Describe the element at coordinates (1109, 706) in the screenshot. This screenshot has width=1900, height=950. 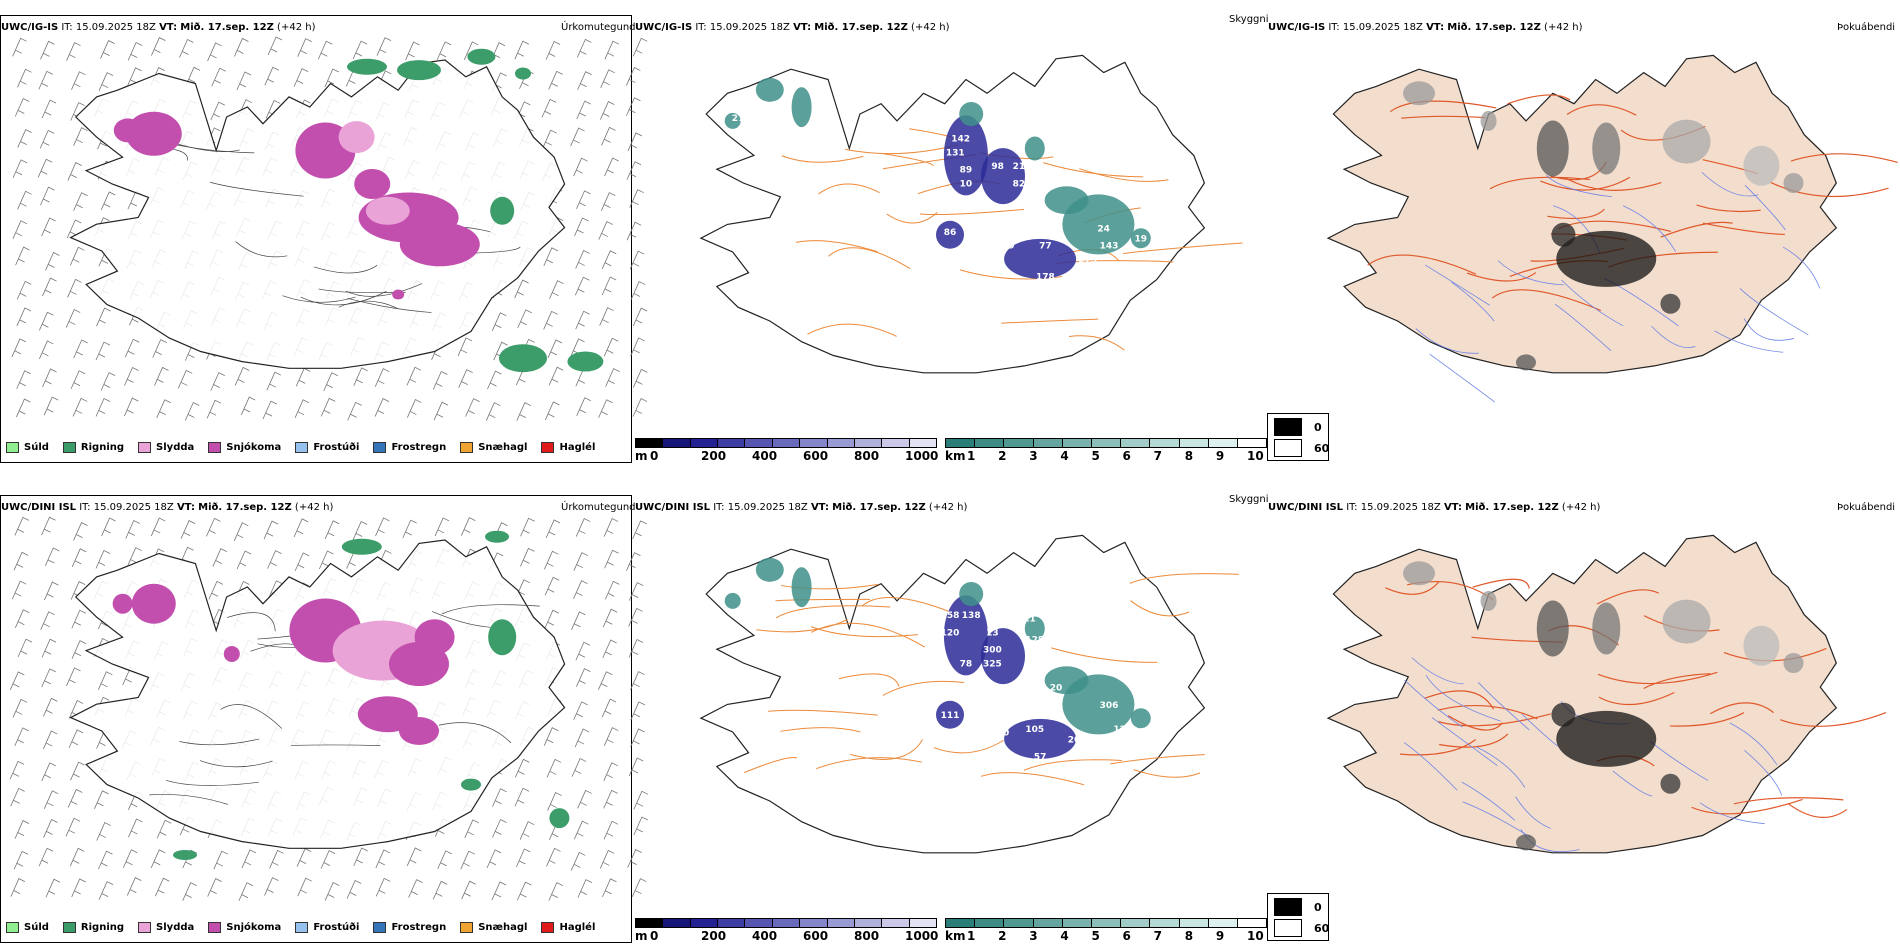
I see `height-label: 306` at that location.